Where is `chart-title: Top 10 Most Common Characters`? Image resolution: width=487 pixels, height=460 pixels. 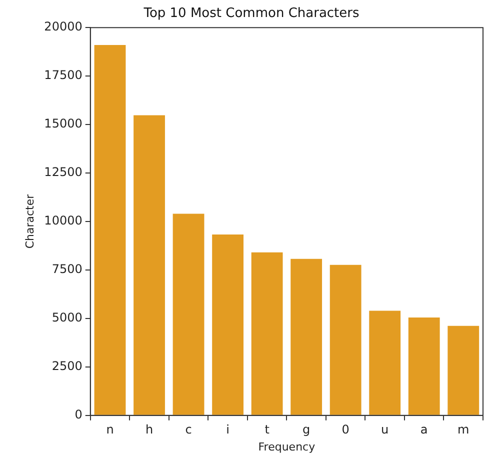
chart-title: Top 10 Most Common Characters is located at coordinates (251, 14).